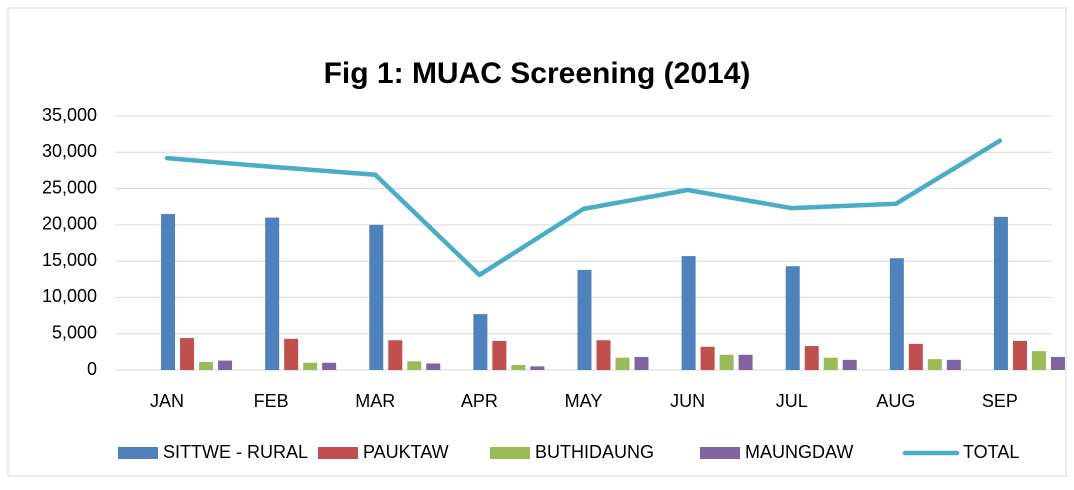 This screenshot has height=490, width=1074. What do you see at coordinates (537, 73) in the screenshot?
I see `chart-title: Fig 1: MUAC Screening (2014)` at bounding box center [537, 73].